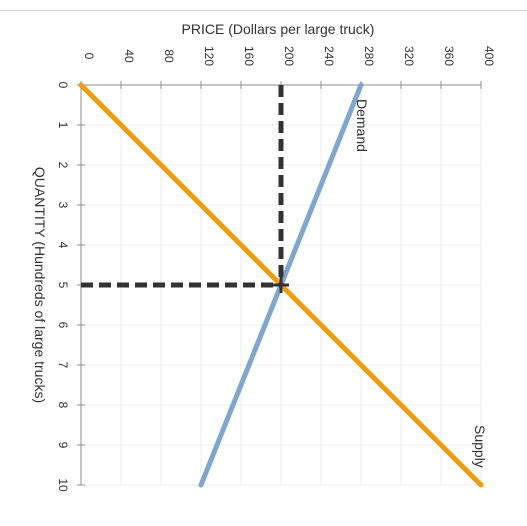  What do you see at coordinates (129, 56) in the screenshot?
I see `price-tick-label-40: 40` at bounding box center [129, 56].